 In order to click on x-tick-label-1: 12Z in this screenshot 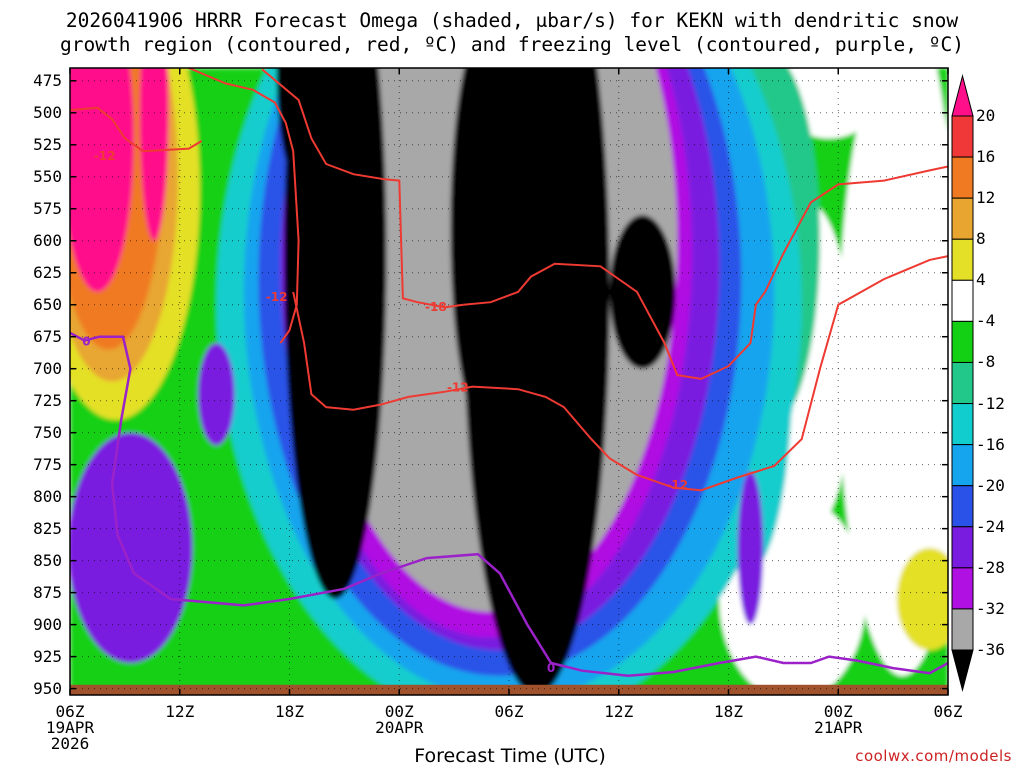, I will do `click(180, 711)`.